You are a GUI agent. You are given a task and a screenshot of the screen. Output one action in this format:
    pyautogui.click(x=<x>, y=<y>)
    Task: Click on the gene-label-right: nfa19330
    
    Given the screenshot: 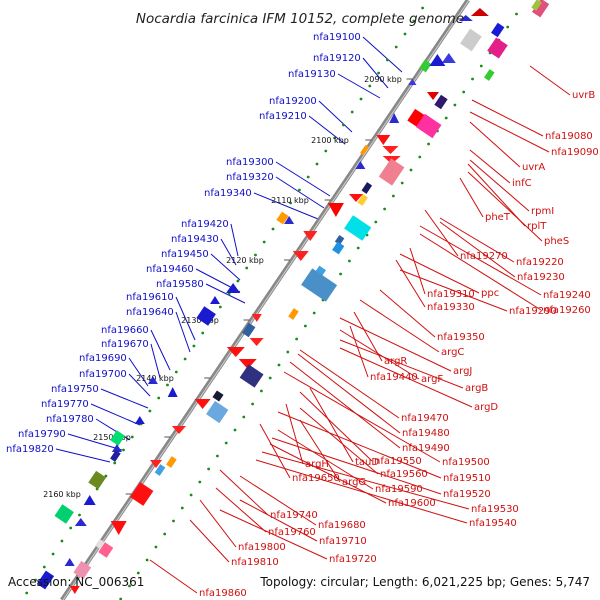 What is the action you would take?
    pyautogui.click(x=451, y=307)
    